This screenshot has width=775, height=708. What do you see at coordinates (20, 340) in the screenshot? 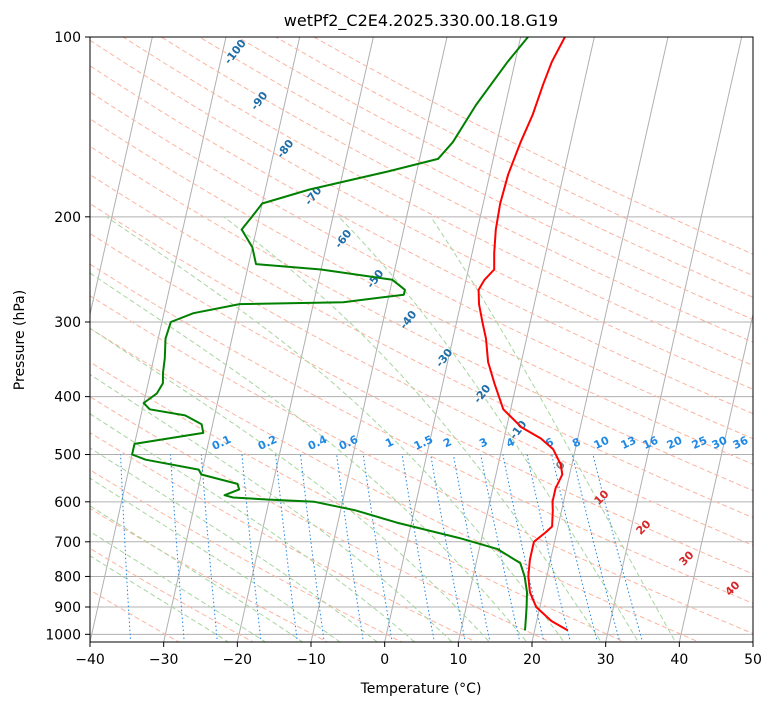
I see `y-axis-label: Pressure (hPa)` at bounding box center [20, 340].